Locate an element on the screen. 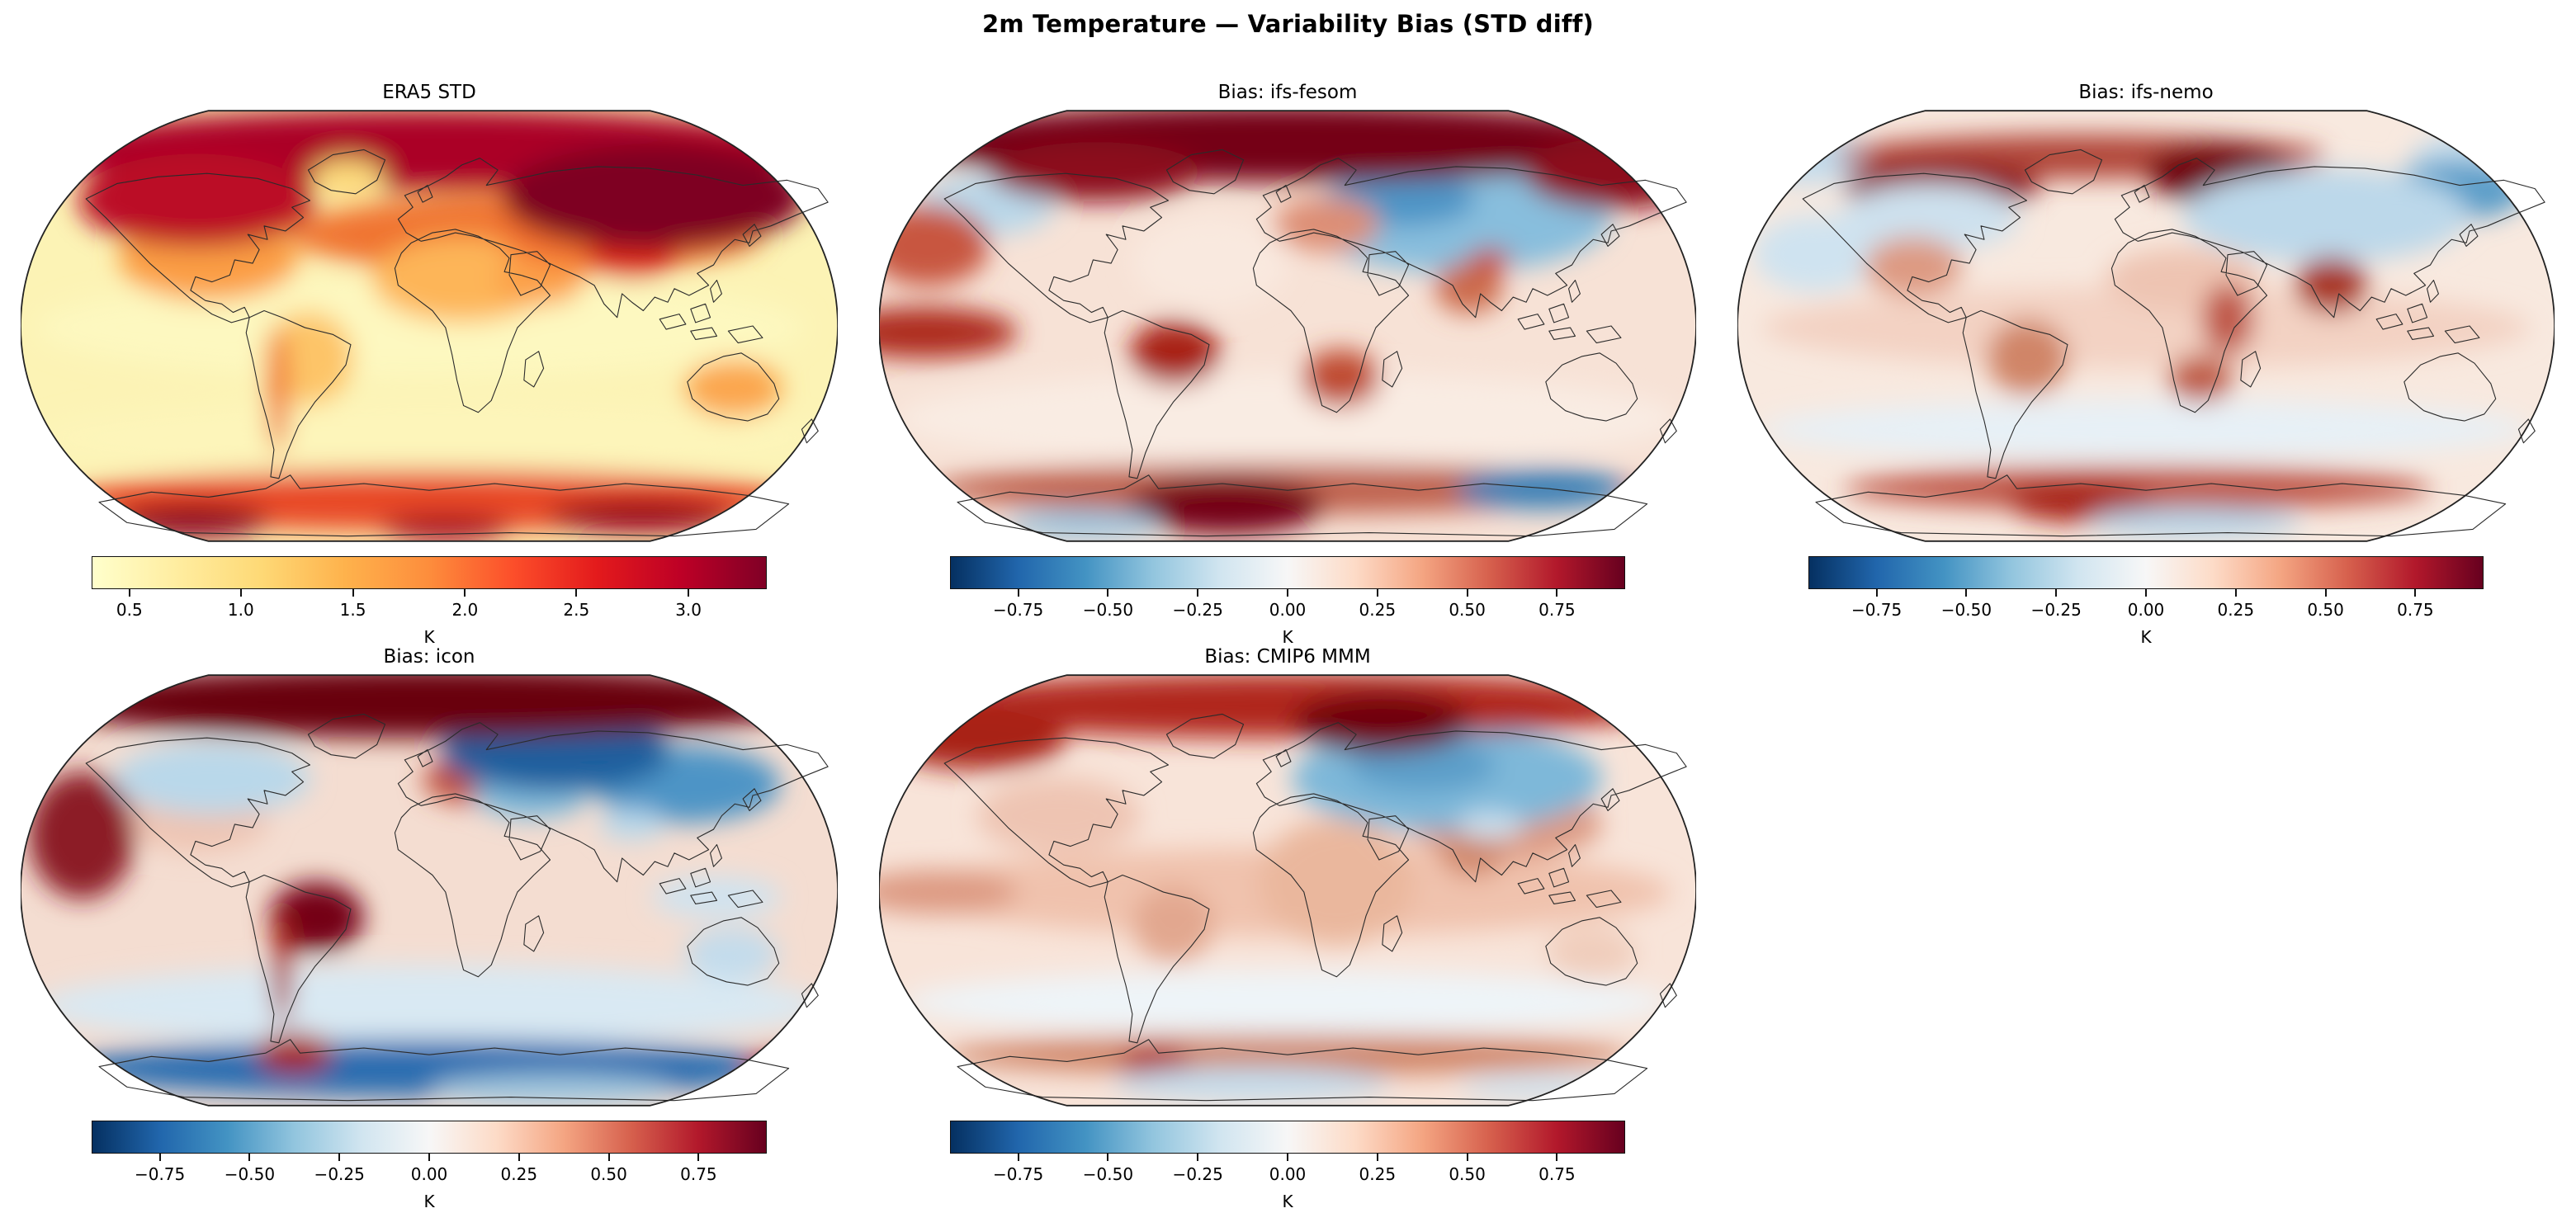  colorbar-tick-label: 0.5 is located at coordinates (129, 610).